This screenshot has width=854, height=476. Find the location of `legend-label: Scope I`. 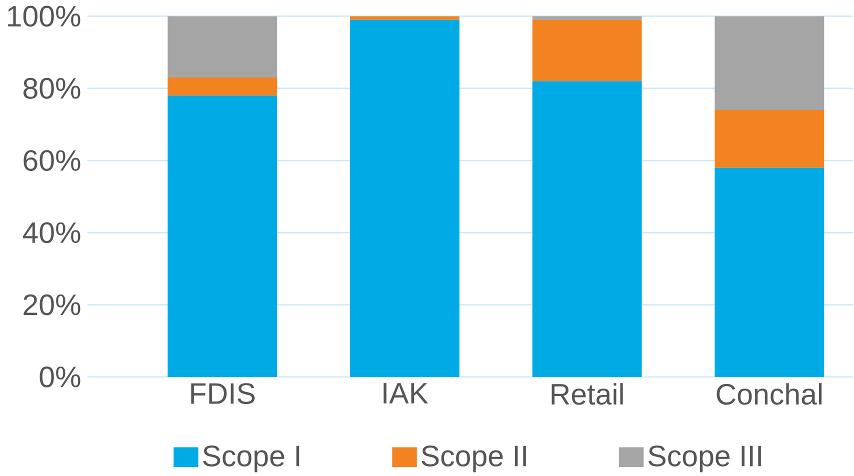

legend-label: Scope I is located at coordinates (251, 459).